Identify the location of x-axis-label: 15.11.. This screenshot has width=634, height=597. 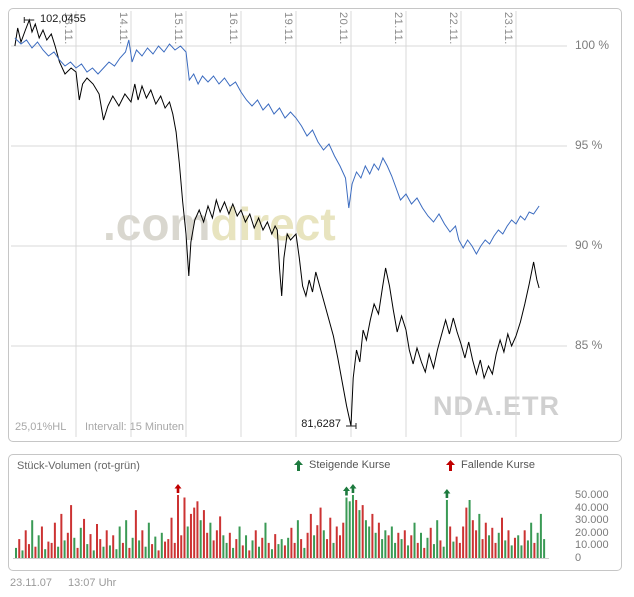
(178, 28).